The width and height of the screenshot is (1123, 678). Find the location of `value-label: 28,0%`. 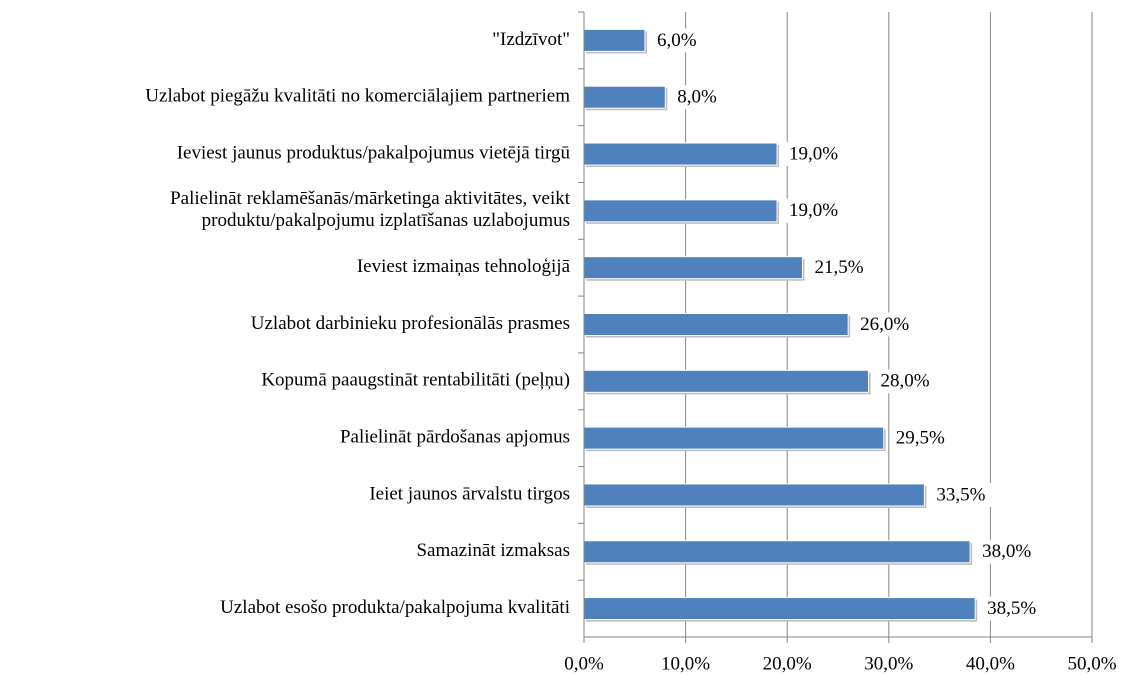

value-label: 28,0% is located at coordinates (904, 381).